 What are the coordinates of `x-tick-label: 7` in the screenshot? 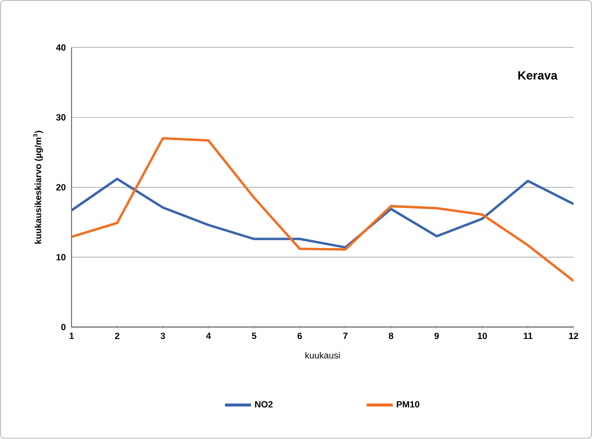 It's located at (345, 336).